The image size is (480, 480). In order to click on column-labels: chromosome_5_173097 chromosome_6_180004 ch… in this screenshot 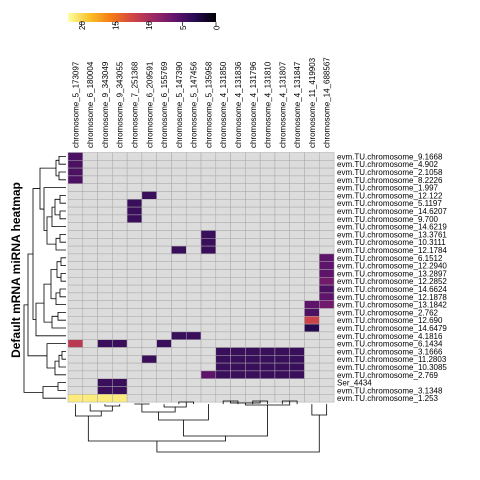, I will do `click(201, 102)`.